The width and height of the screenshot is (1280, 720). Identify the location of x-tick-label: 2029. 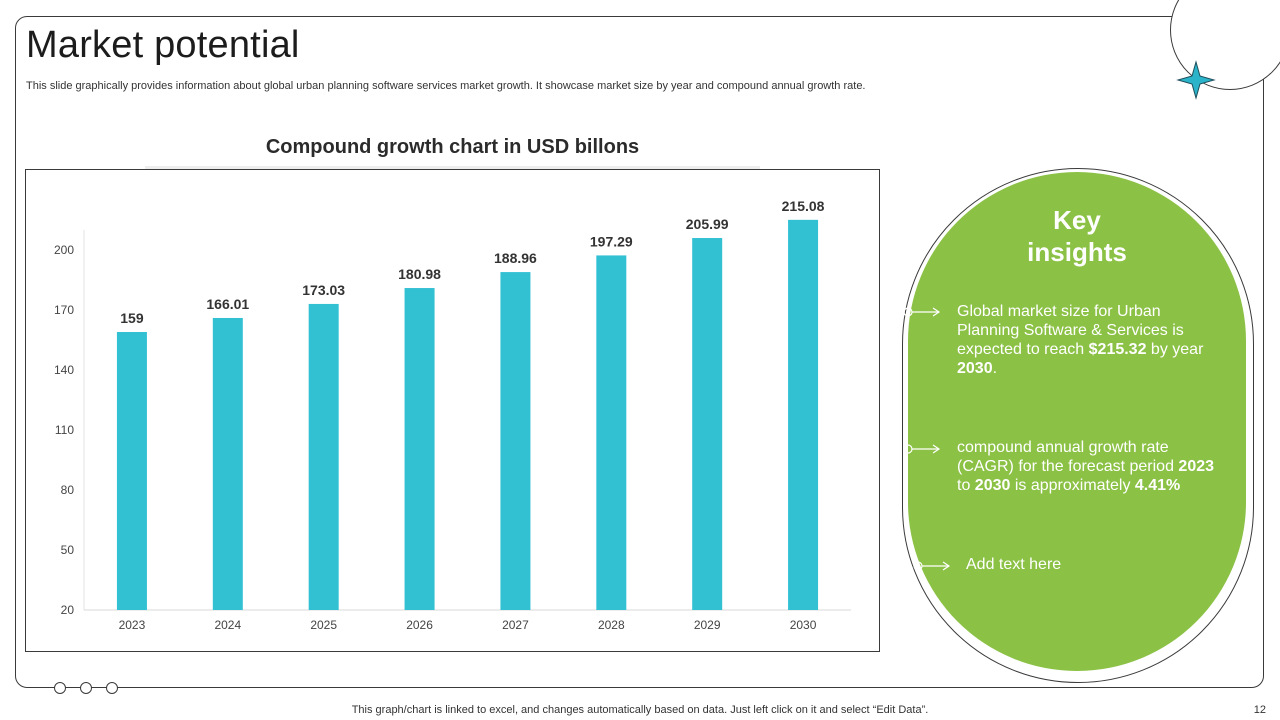
(707, 625).